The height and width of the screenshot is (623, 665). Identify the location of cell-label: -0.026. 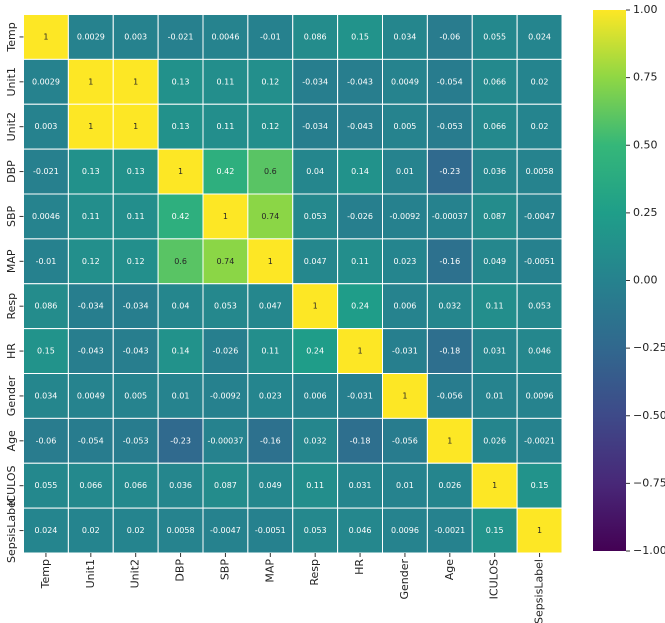
(226, 351).